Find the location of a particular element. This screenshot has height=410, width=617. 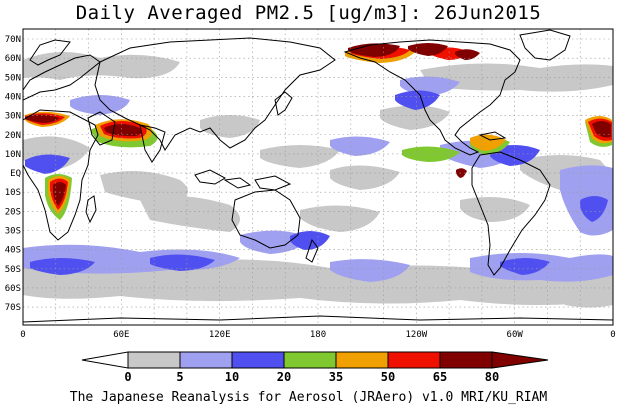

latitude-label: 30N is located at coordinates (13, 117).